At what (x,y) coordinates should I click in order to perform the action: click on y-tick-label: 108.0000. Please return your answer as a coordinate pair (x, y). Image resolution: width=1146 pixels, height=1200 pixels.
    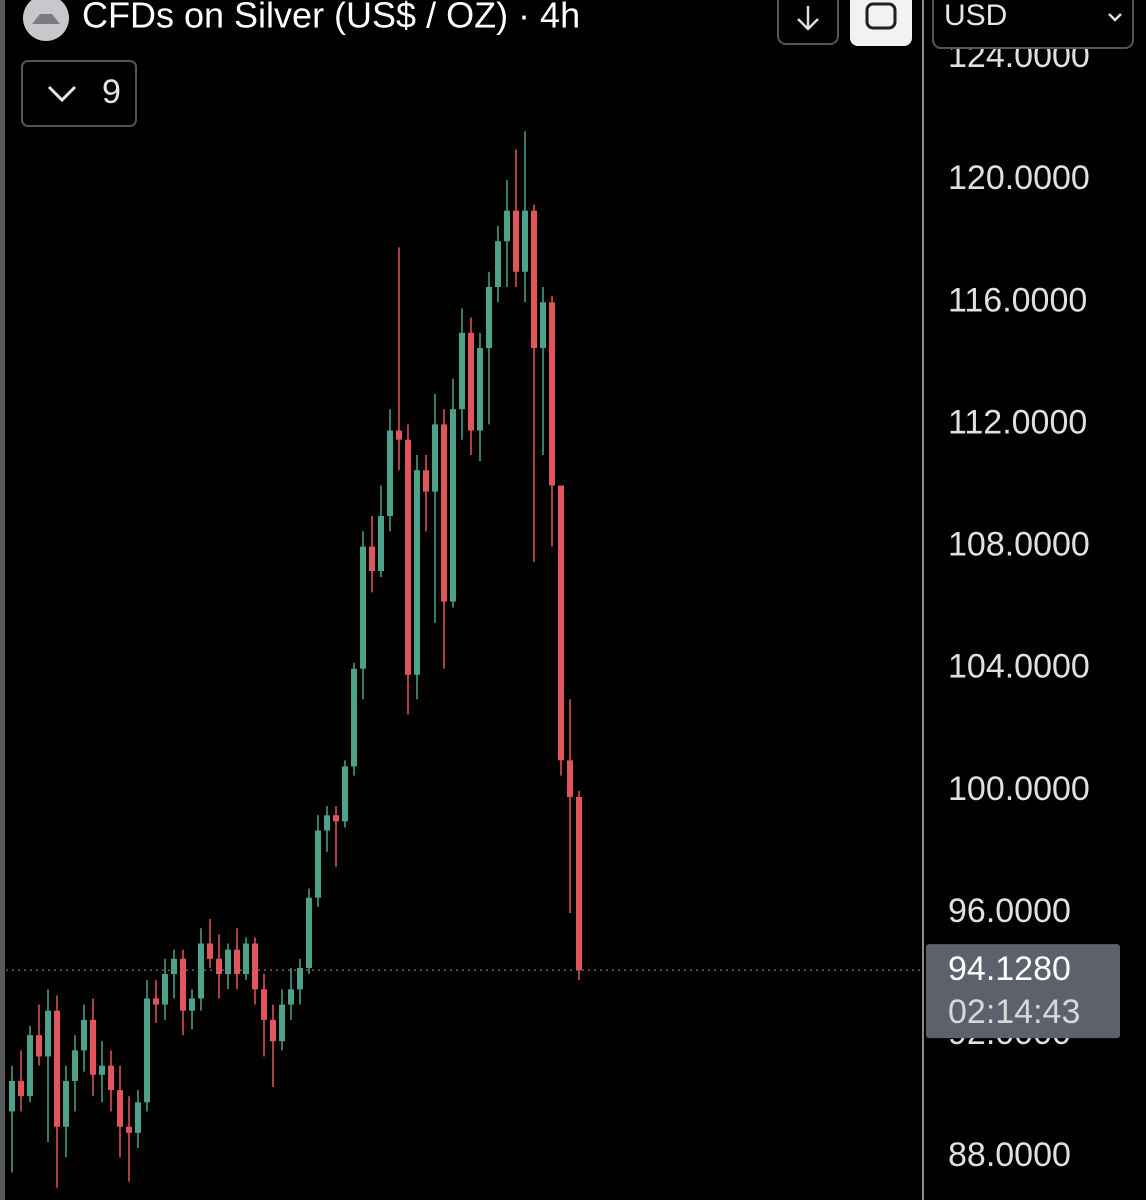
    Looking at the image, I should click on (1019, 545).